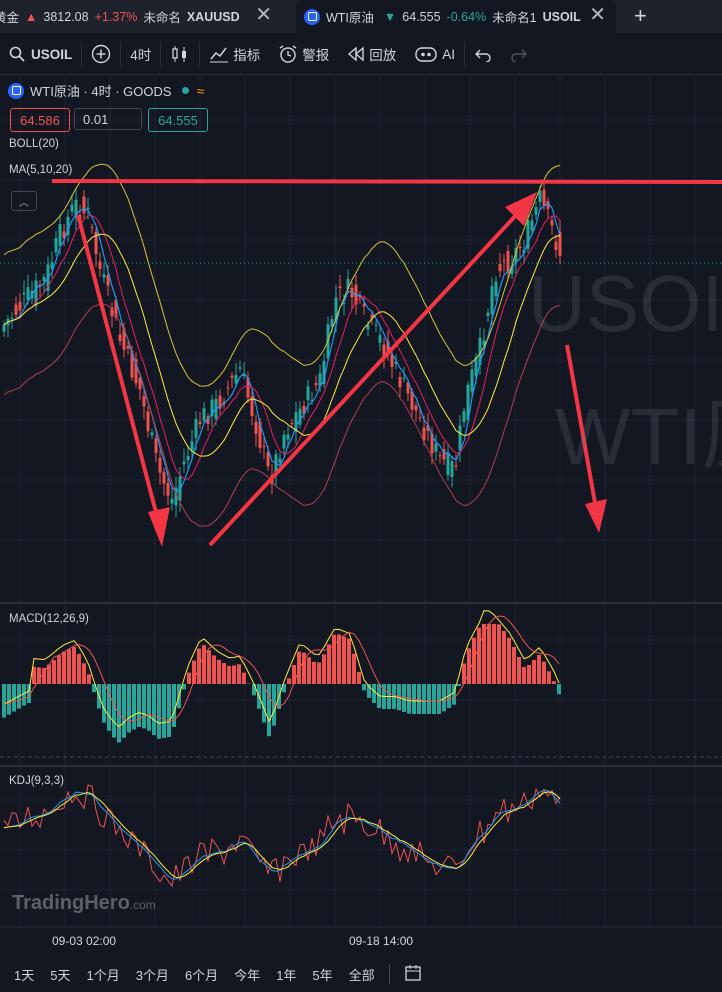  What do you see at coordinates (159, 527) in the screenshot?
I see `arrowhead-icon` at bounding box center [159, 527].